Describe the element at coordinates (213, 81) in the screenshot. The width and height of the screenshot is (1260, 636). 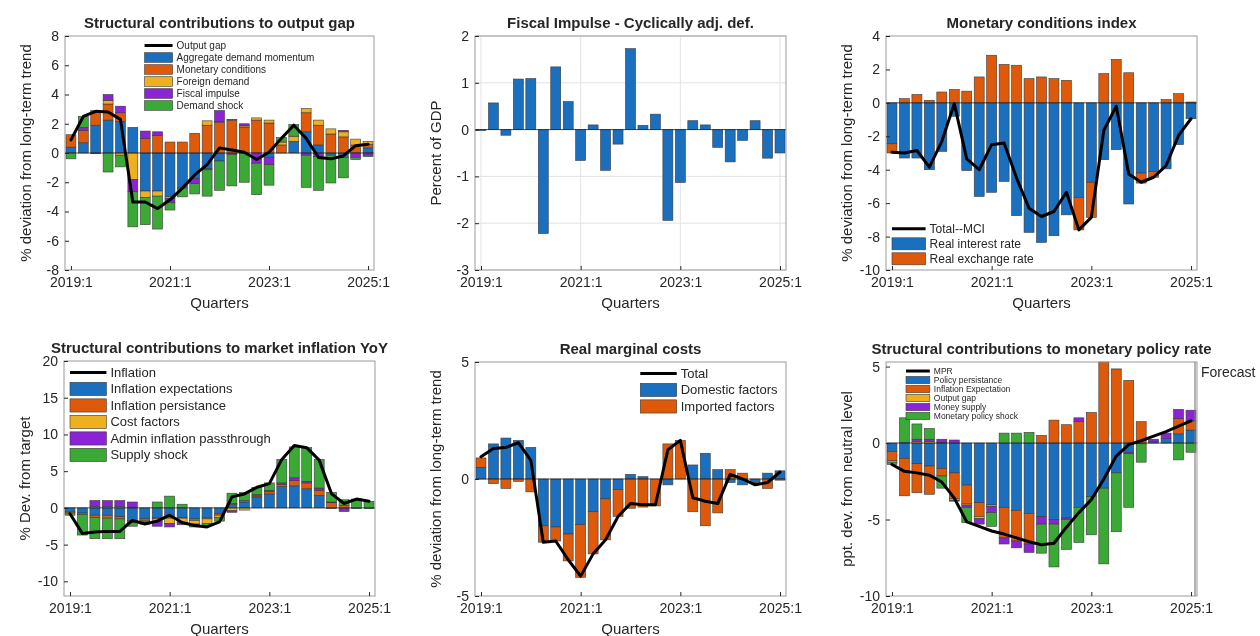
I see `legend-label: Foreign demand` at that location.